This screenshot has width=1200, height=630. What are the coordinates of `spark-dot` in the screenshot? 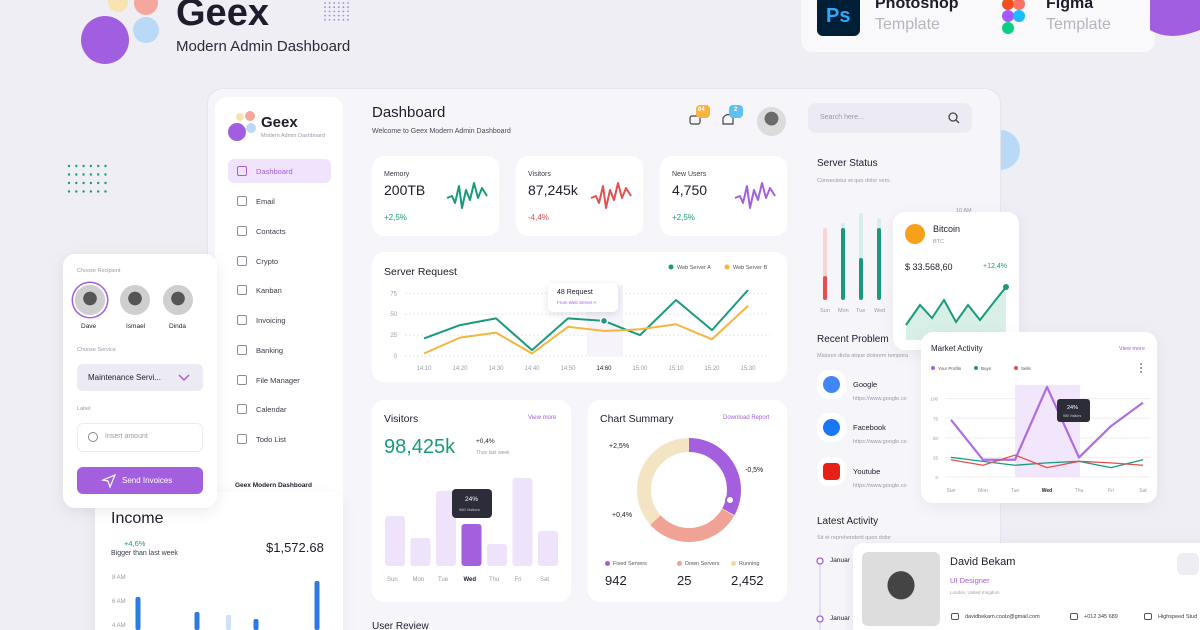 It's located at (1006, 287).